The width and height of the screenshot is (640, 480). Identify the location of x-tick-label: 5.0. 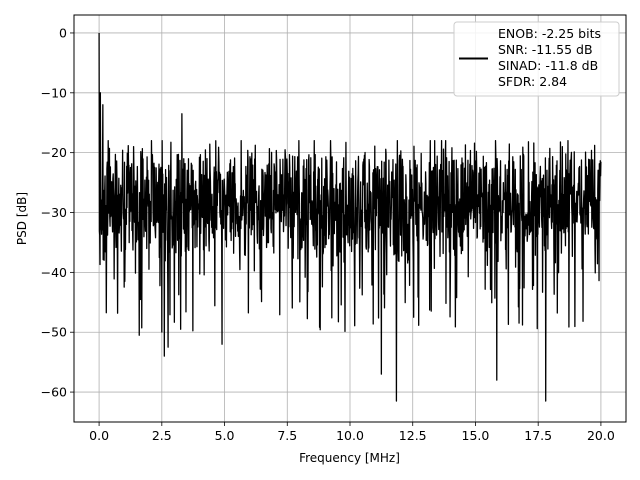
(225, 435).